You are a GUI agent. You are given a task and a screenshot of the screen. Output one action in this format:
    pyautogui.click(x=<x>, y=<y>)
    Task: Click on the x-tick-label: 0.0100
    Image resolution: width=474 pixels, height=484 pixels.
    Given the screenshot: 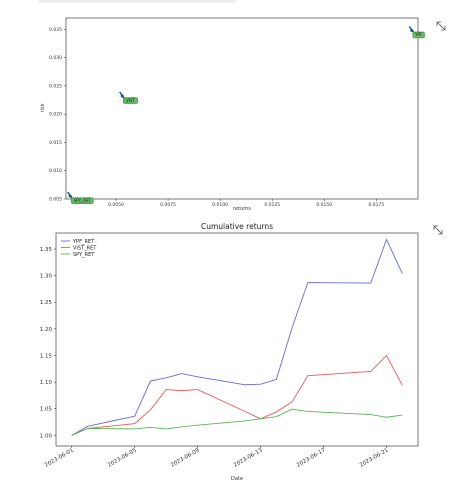 What is the action you would take?
    pyautogui.click(x=220, y=205)
    